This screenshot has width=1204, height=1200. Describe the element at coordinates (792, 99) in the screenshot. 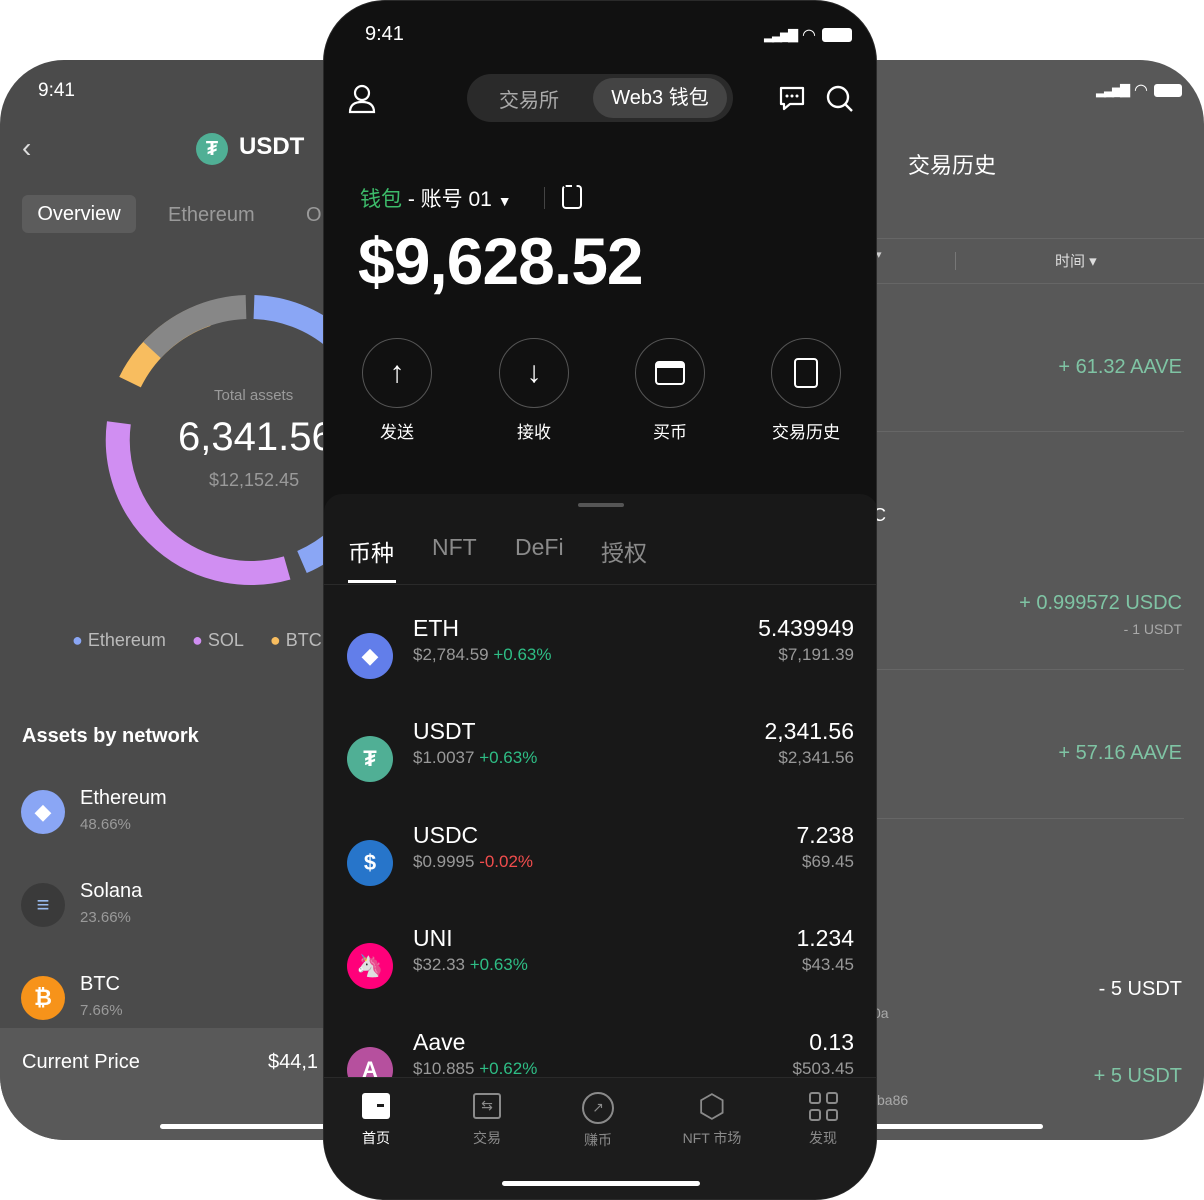

I see `message-icon` at that location.